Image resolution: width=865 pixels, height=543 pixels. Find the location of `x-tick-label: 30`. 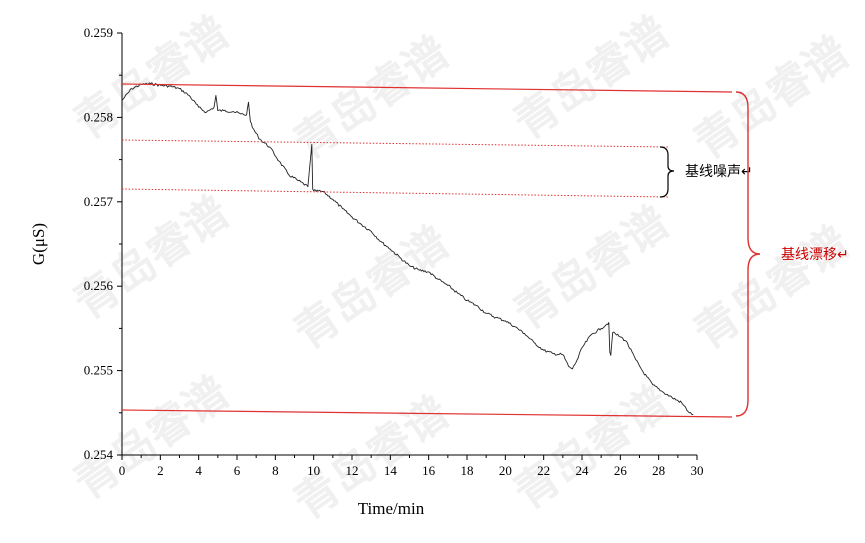

x-tick-label: 30 is located at coordinates (697, 470).